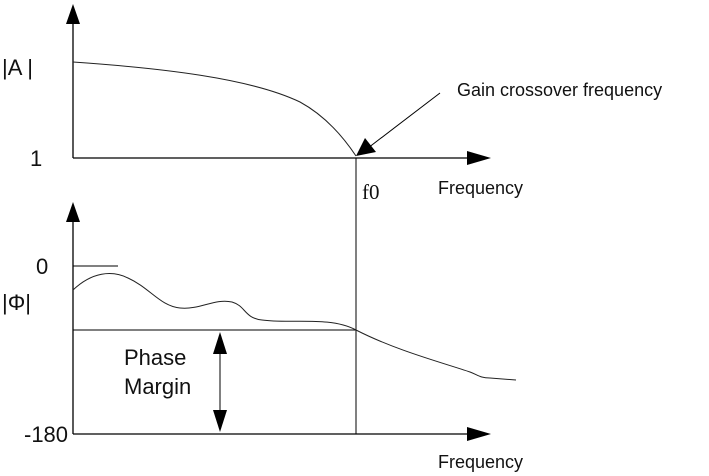 This screenshot has height=476, width=709. Describe the element at coordinates (42, 266) in the screenshot. I see `phase-tick-zero: 0` at that location.